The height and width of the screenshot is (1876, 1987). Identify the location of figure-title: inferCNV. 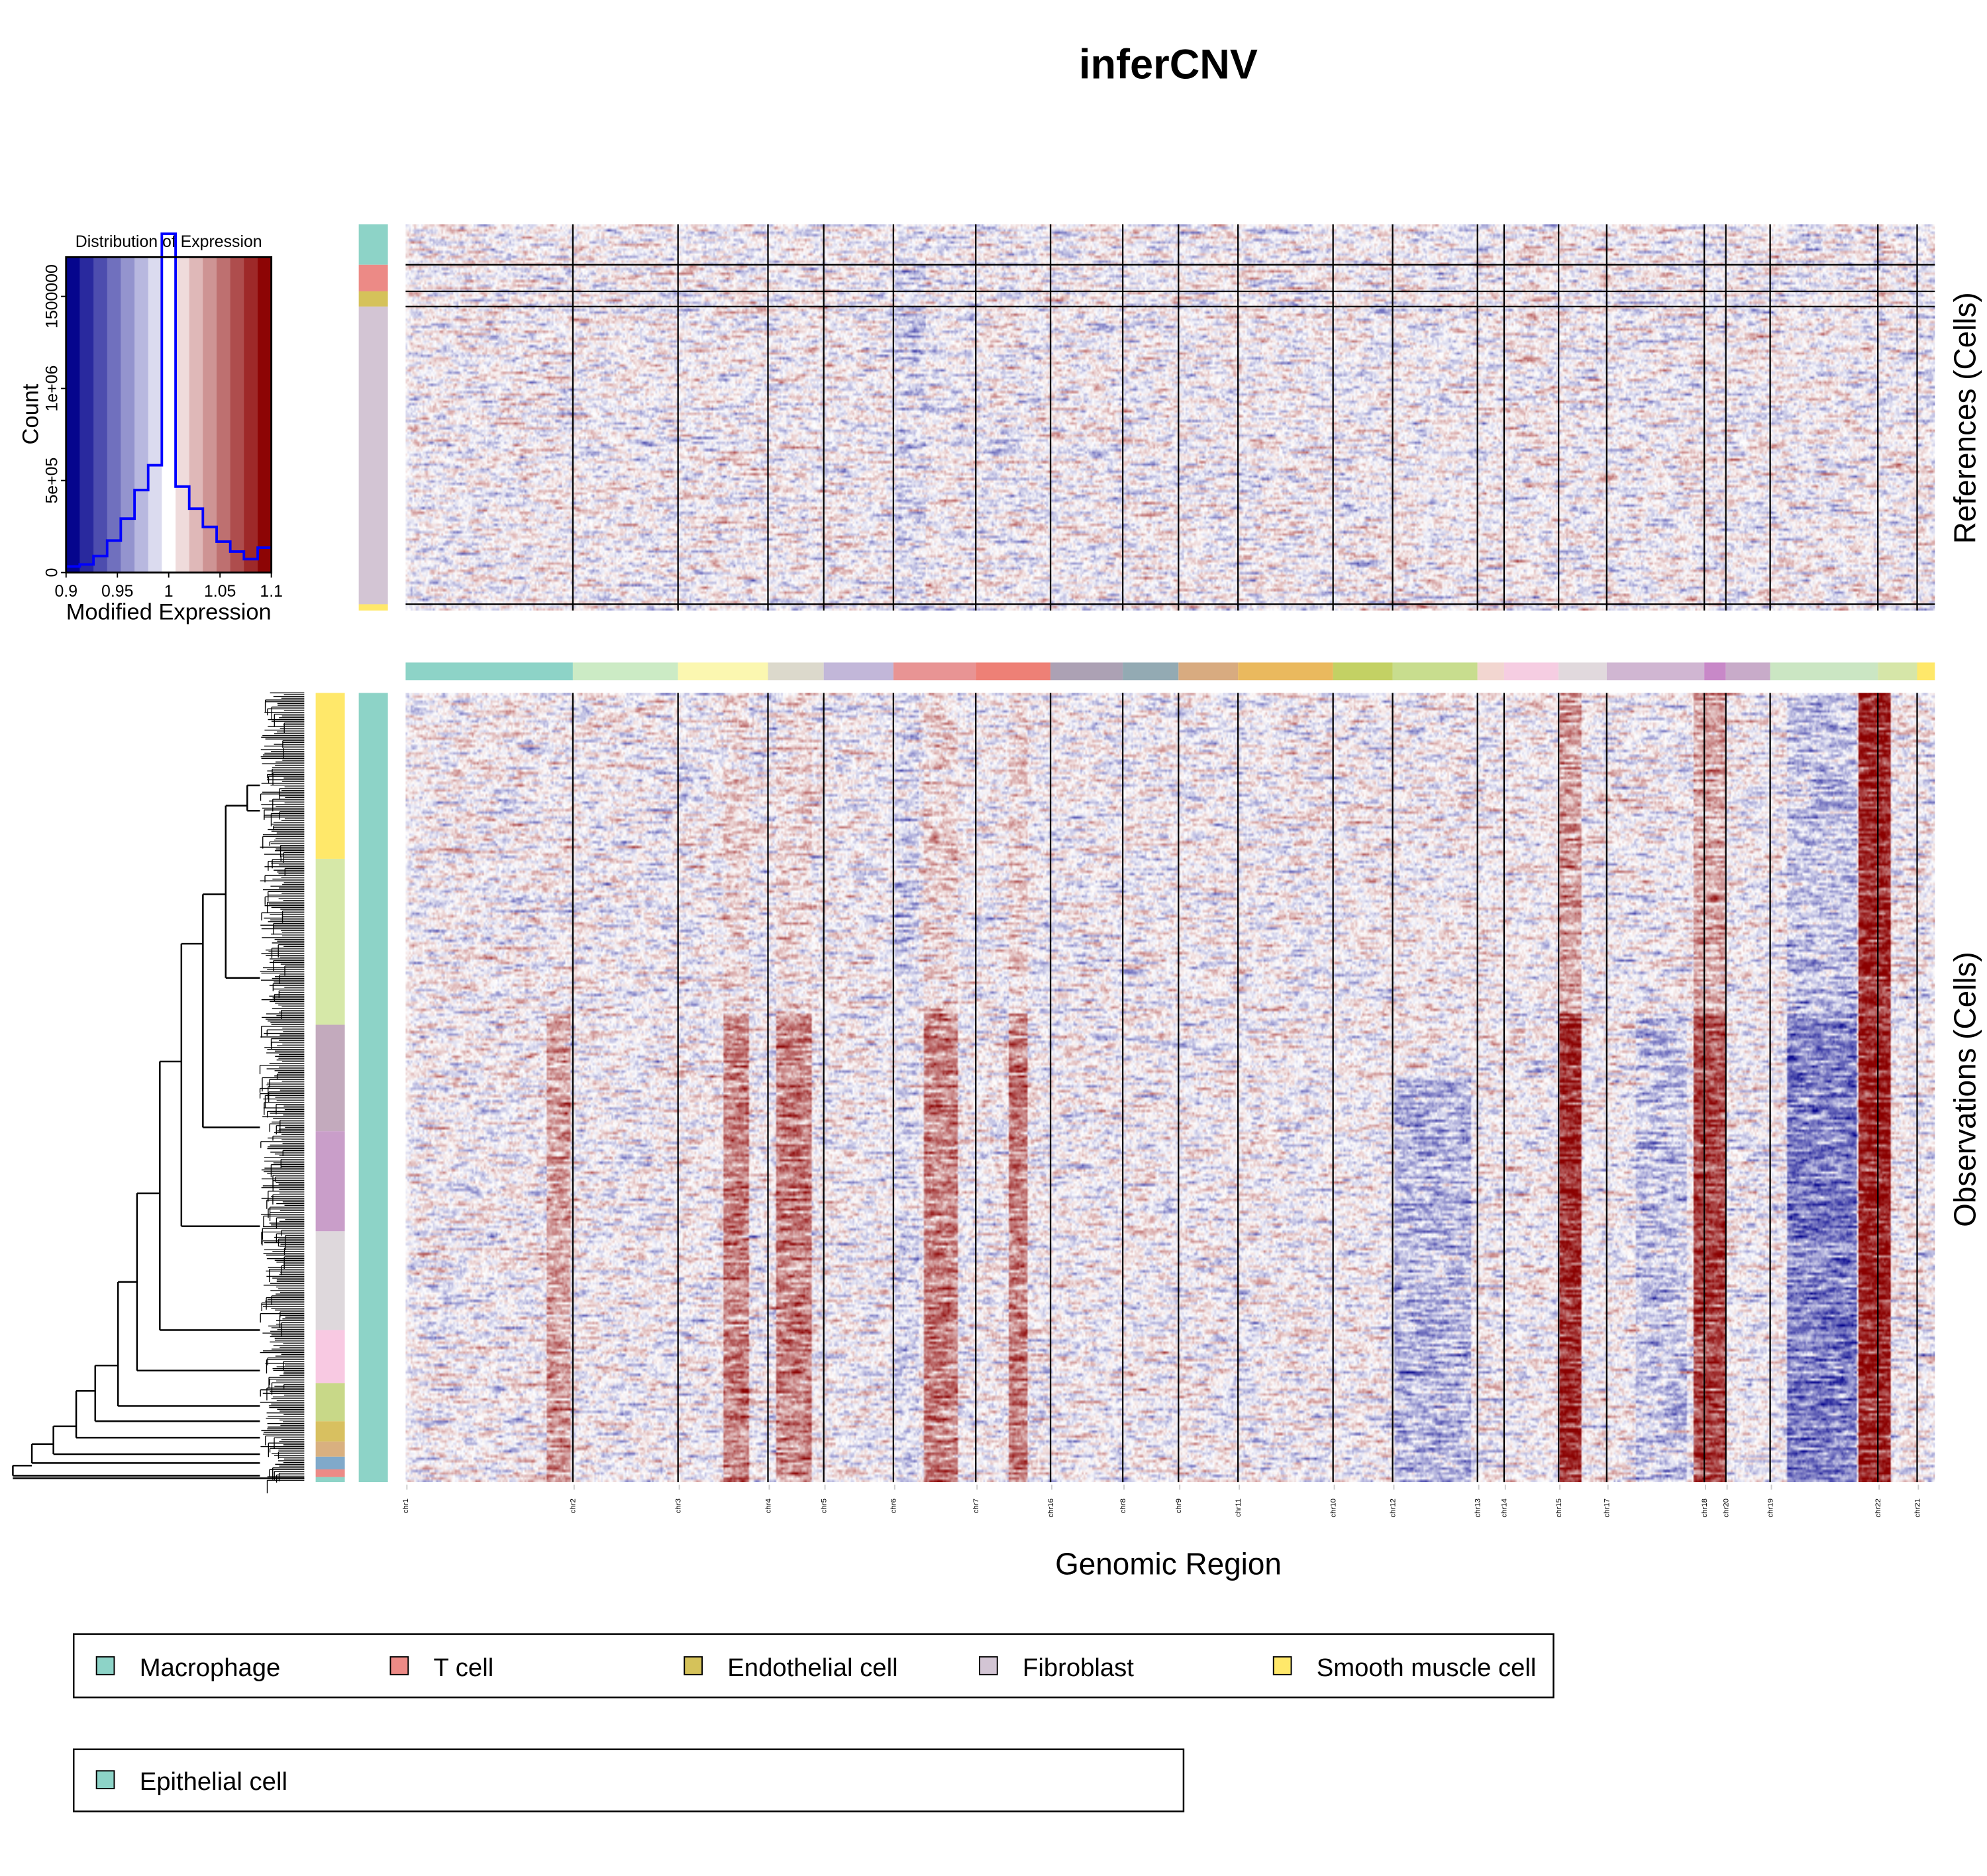
(1168, 65).